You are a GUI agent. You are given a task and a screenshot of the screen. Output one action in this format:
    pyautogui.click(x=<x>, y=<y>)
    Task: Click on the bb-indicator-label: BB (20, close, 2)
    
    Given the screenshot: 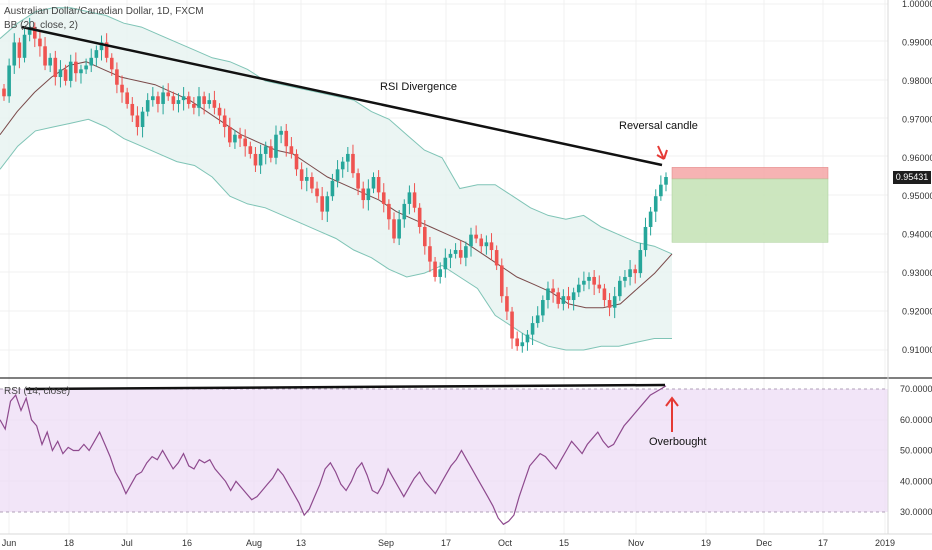 What is the action you would take?
    pyautogui.click(x=41, y=25)
    